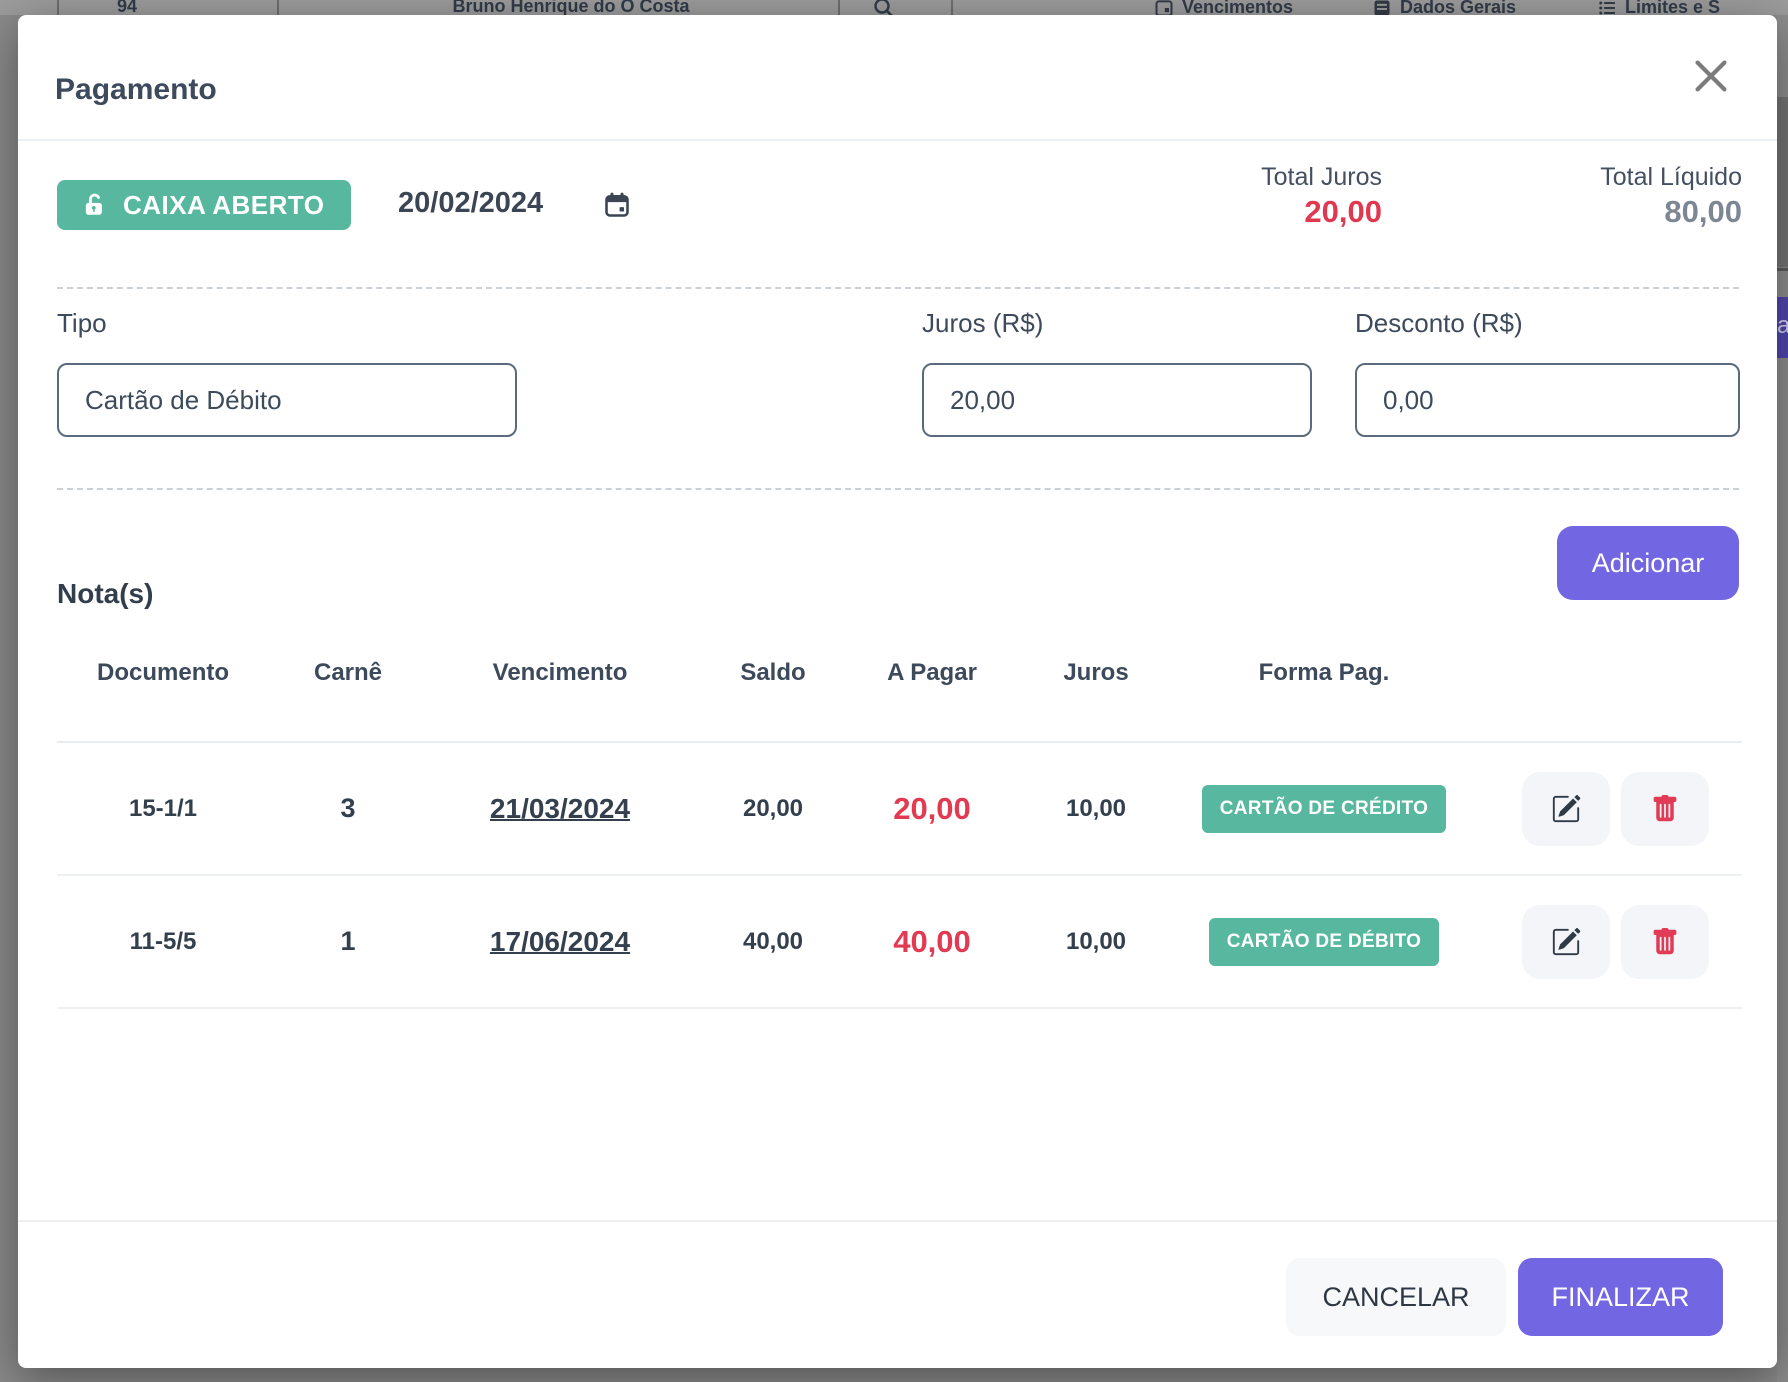 The width and height of the screenshot is (1788, 1382). What do you see at coordinates (1343, 211) in the screenshot?
I see `total-juros-value: 20,00` at bounding box center [1343, 211].